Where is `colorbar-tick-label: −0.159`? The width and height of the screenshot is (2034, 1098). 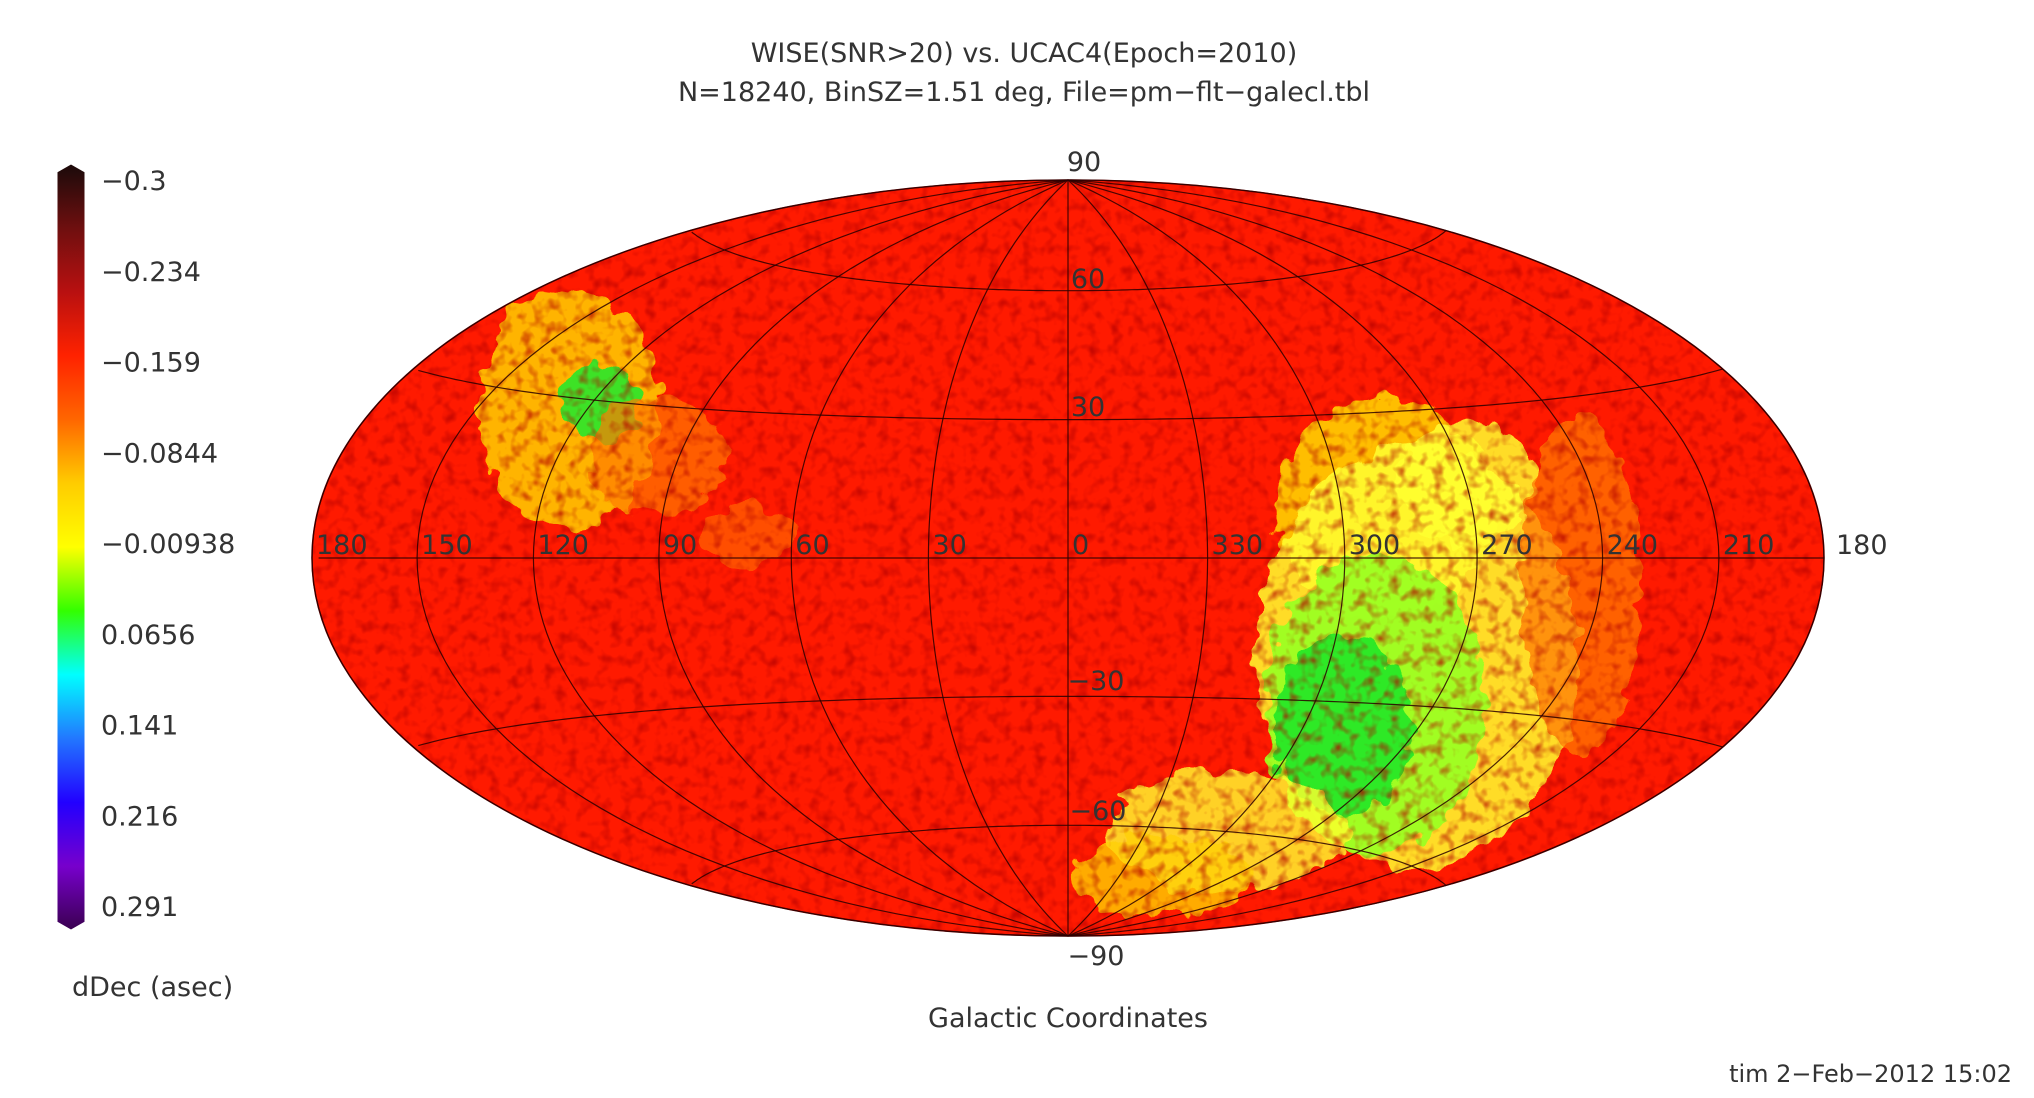 colorbar-tick-label: −0.159 is located at coordinates (151, 363).